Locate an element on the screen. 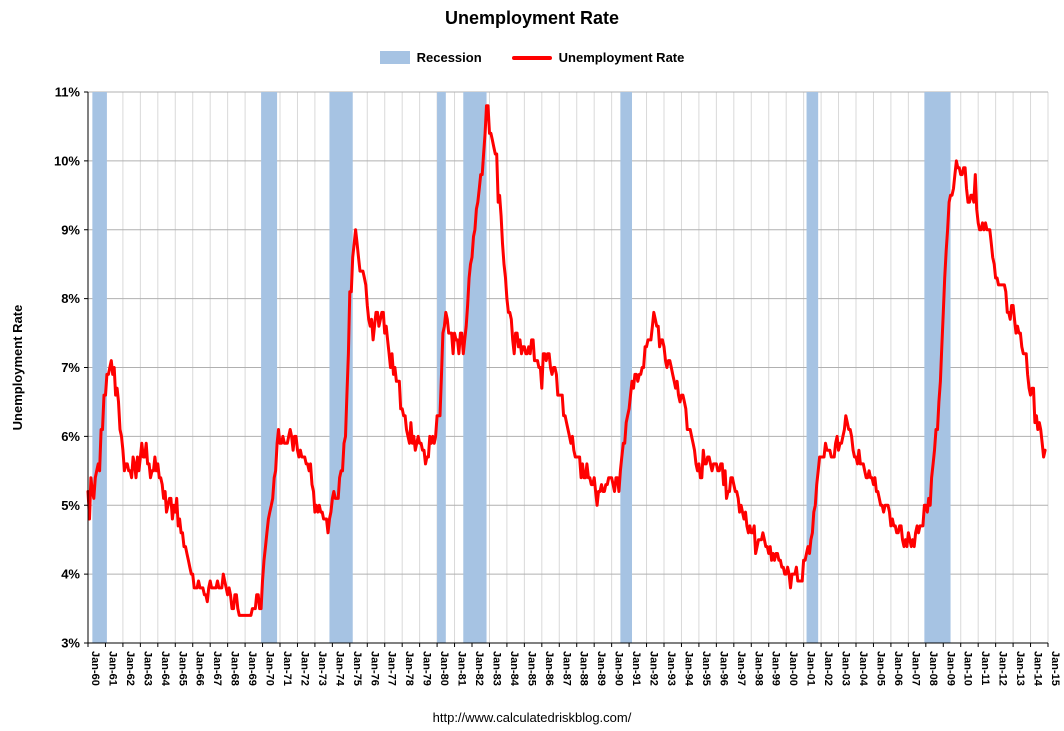 Image resolution: width=1064 pixels, height=731 pixels. x-tick-label: Jan-63 is located at coordinates (147, 668).